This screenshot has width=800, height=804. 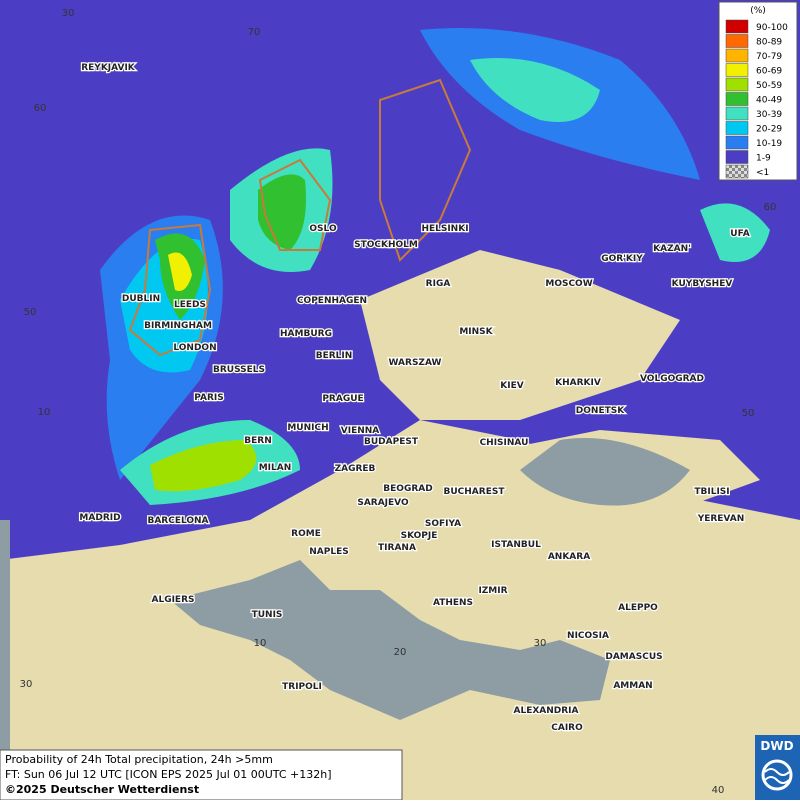 What do you see at coordinates (632, 686) in the screenshot?
I see `city-label: AMMAN` at bounding box center [632, 686].